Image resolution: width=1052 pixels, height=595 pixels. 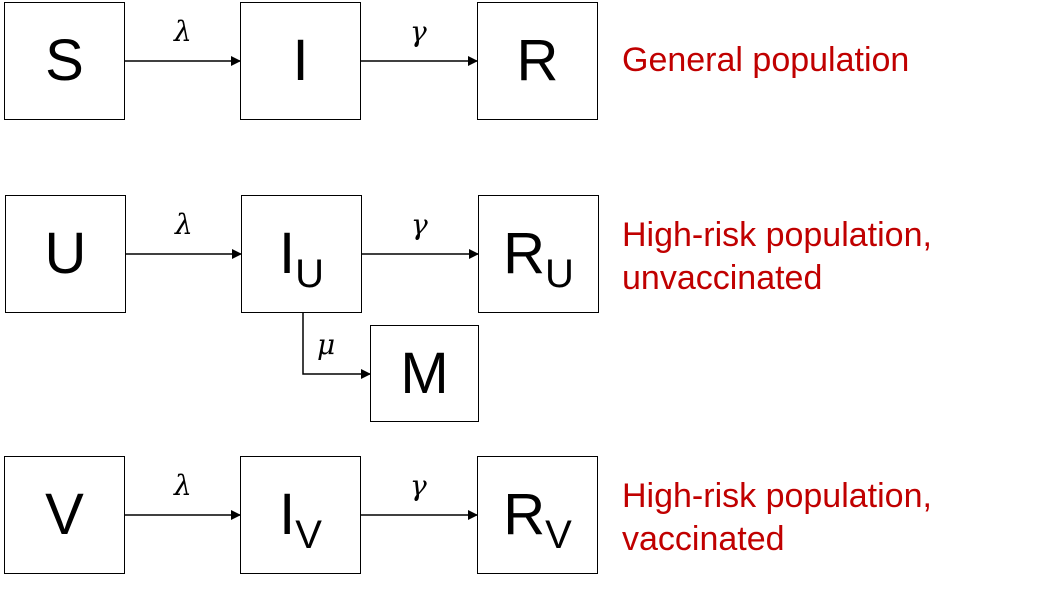 What do you see at coordinates (301, 258) in the screenshot?
I see `compartment-label: IU` at bounding box center [301, 258].